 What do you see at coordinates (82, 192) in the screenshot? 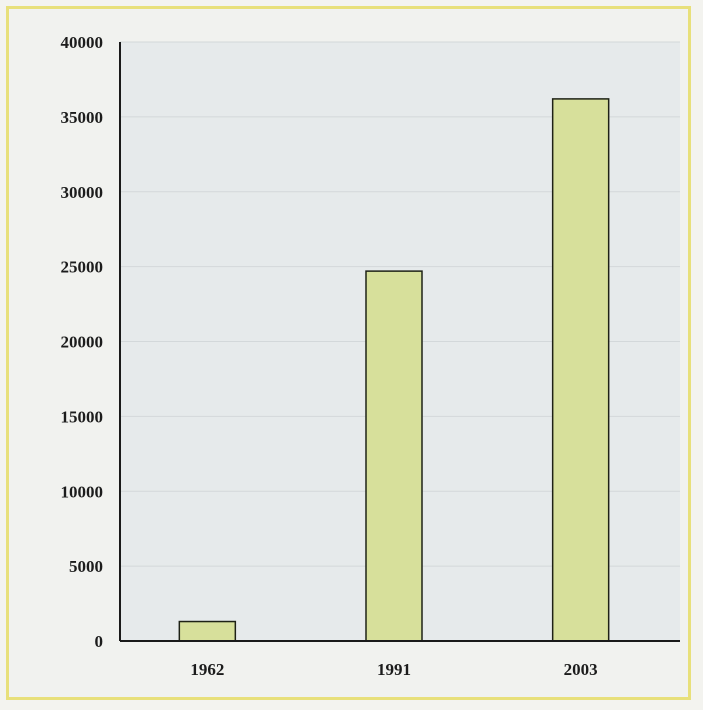
I see `y-tick-label: 30000` at bounding box center [82, 192].